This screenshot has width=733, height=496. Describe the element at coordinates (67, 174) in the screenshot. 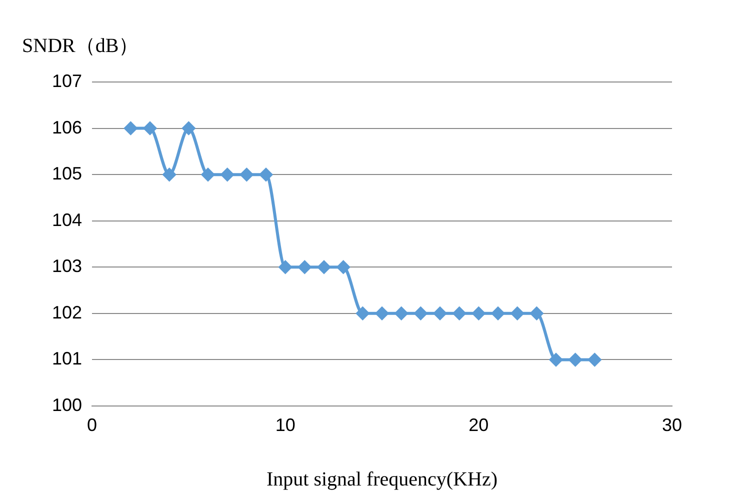

I see `y-tick-label: 105` at that location.